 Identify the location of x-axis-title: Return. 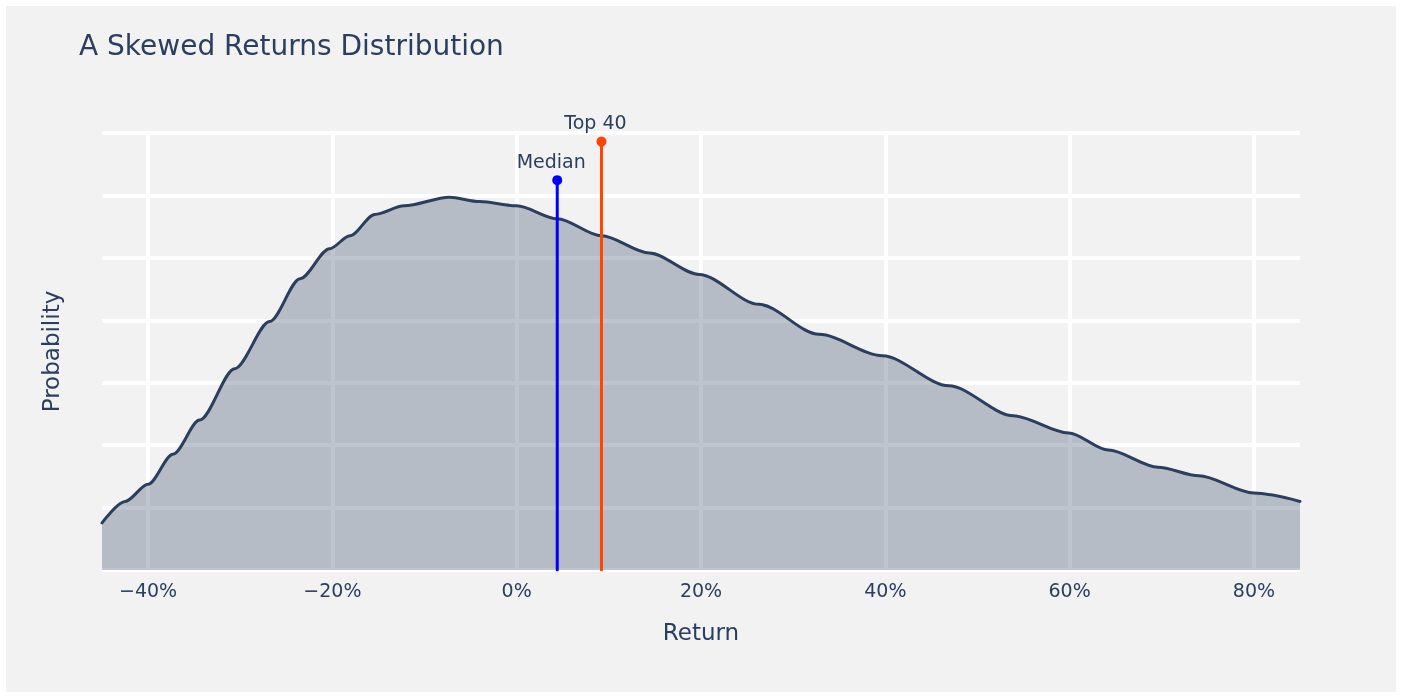
(701, 631).